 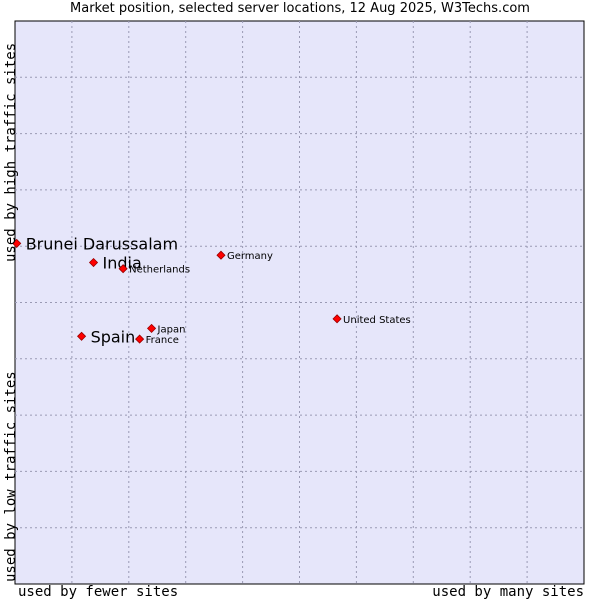 I want to click on point-india, so click(x=93, y=262).